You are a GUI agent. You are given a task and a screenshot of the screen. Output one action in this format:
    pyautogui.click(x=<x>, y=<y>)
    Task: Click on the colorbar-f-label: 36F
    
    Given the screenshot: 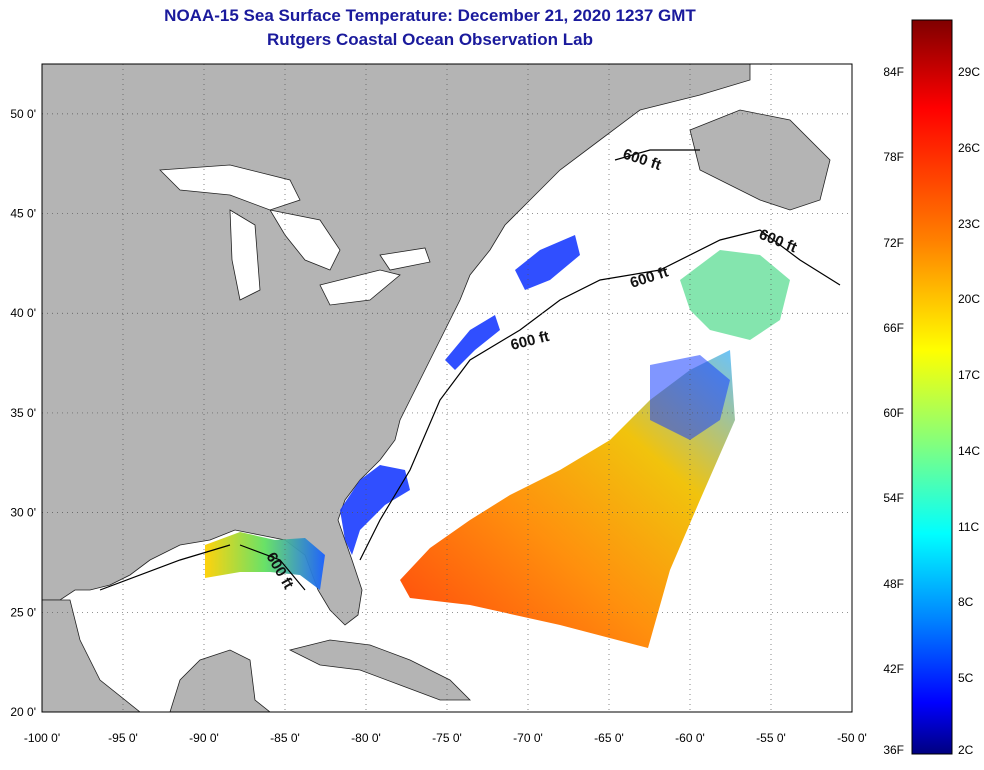 What is the action you would take?
    pyautogui.click(x=893, y=750)
    